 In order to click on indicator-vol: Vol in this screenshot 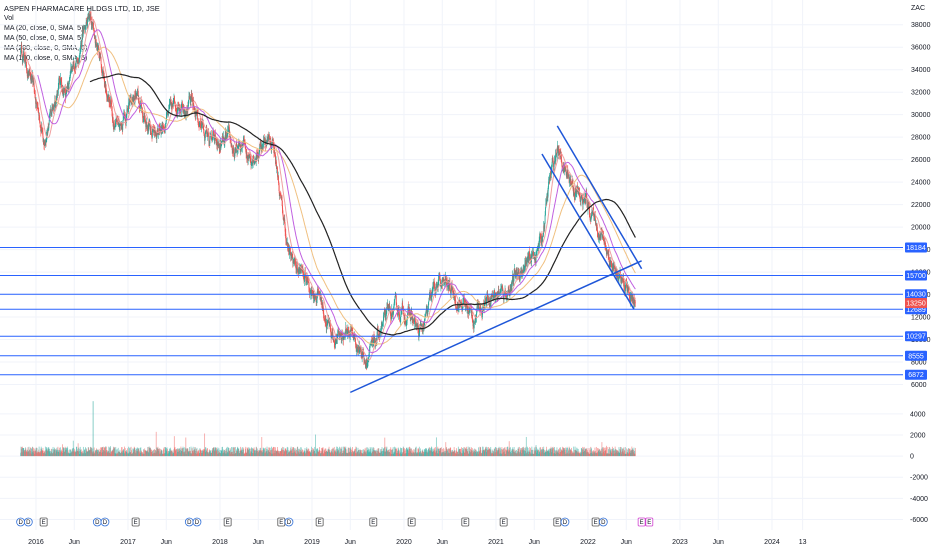, I will do `click(9, 18)`.